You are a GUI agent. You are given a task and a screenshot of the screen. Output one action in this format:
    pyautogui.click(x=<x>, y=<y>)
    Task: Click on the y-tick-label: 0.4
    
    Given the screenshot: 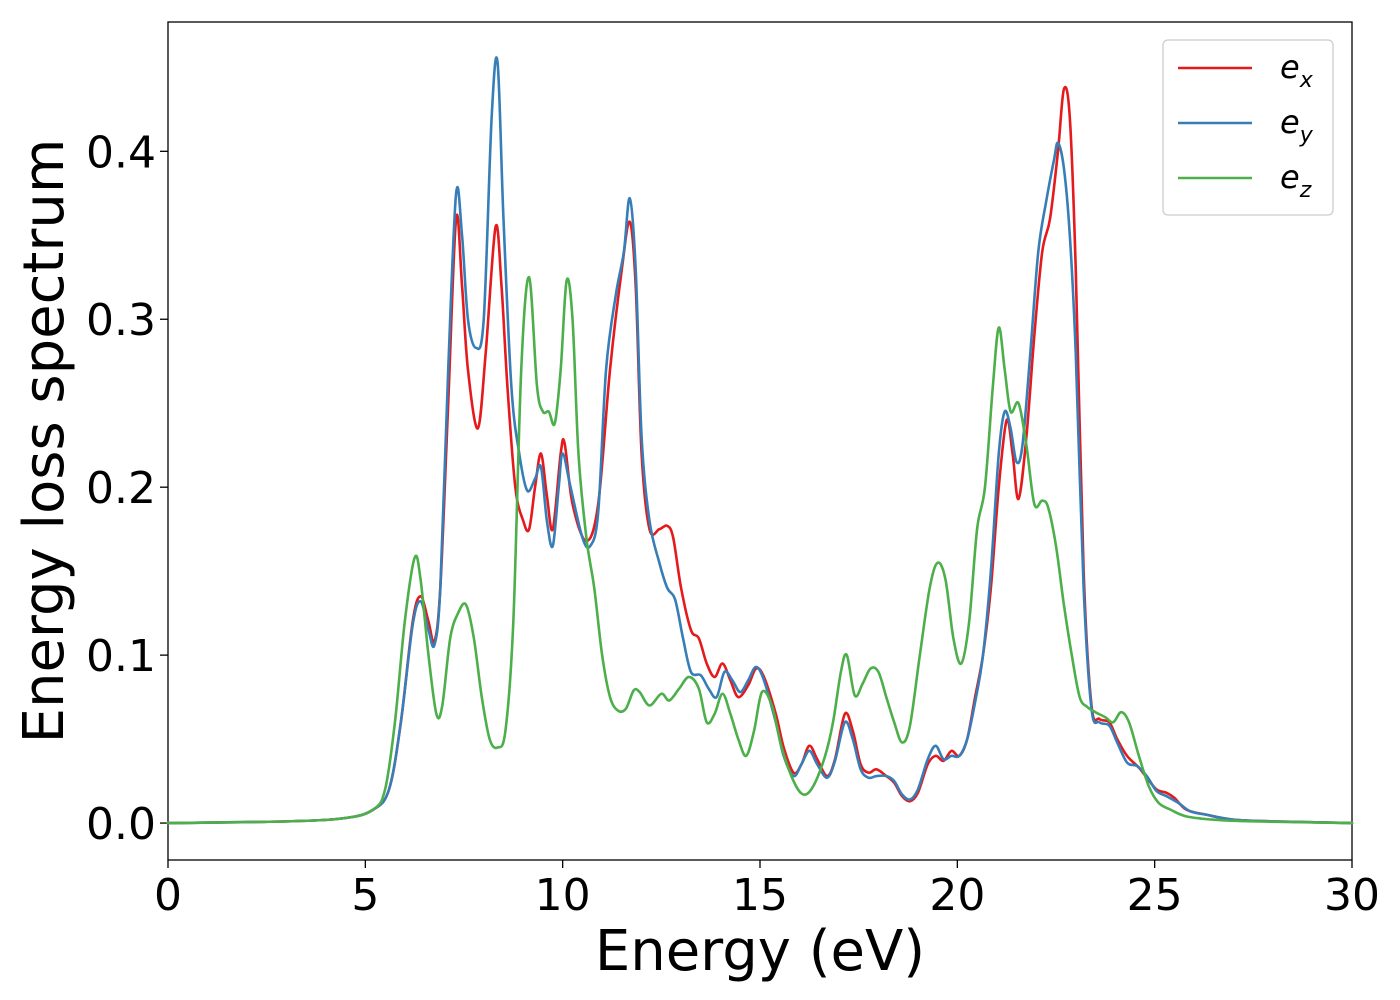 What is the action you would take?
    pyautogui.click(x=121, y=152)
    